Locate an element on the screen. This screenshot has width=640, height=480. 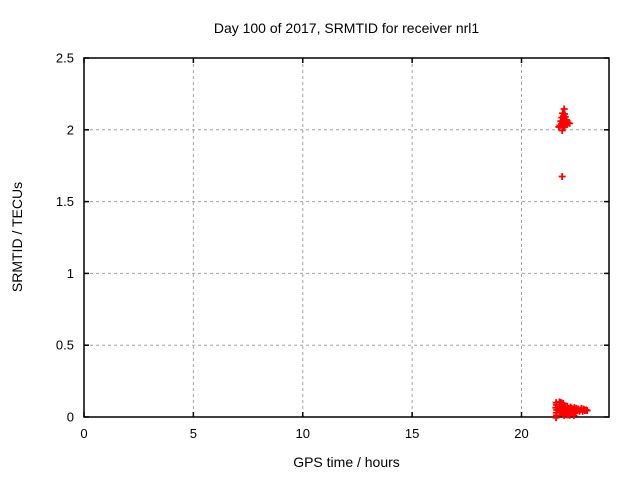
x-tick-label: 5 is located at coordinates (193, 433).